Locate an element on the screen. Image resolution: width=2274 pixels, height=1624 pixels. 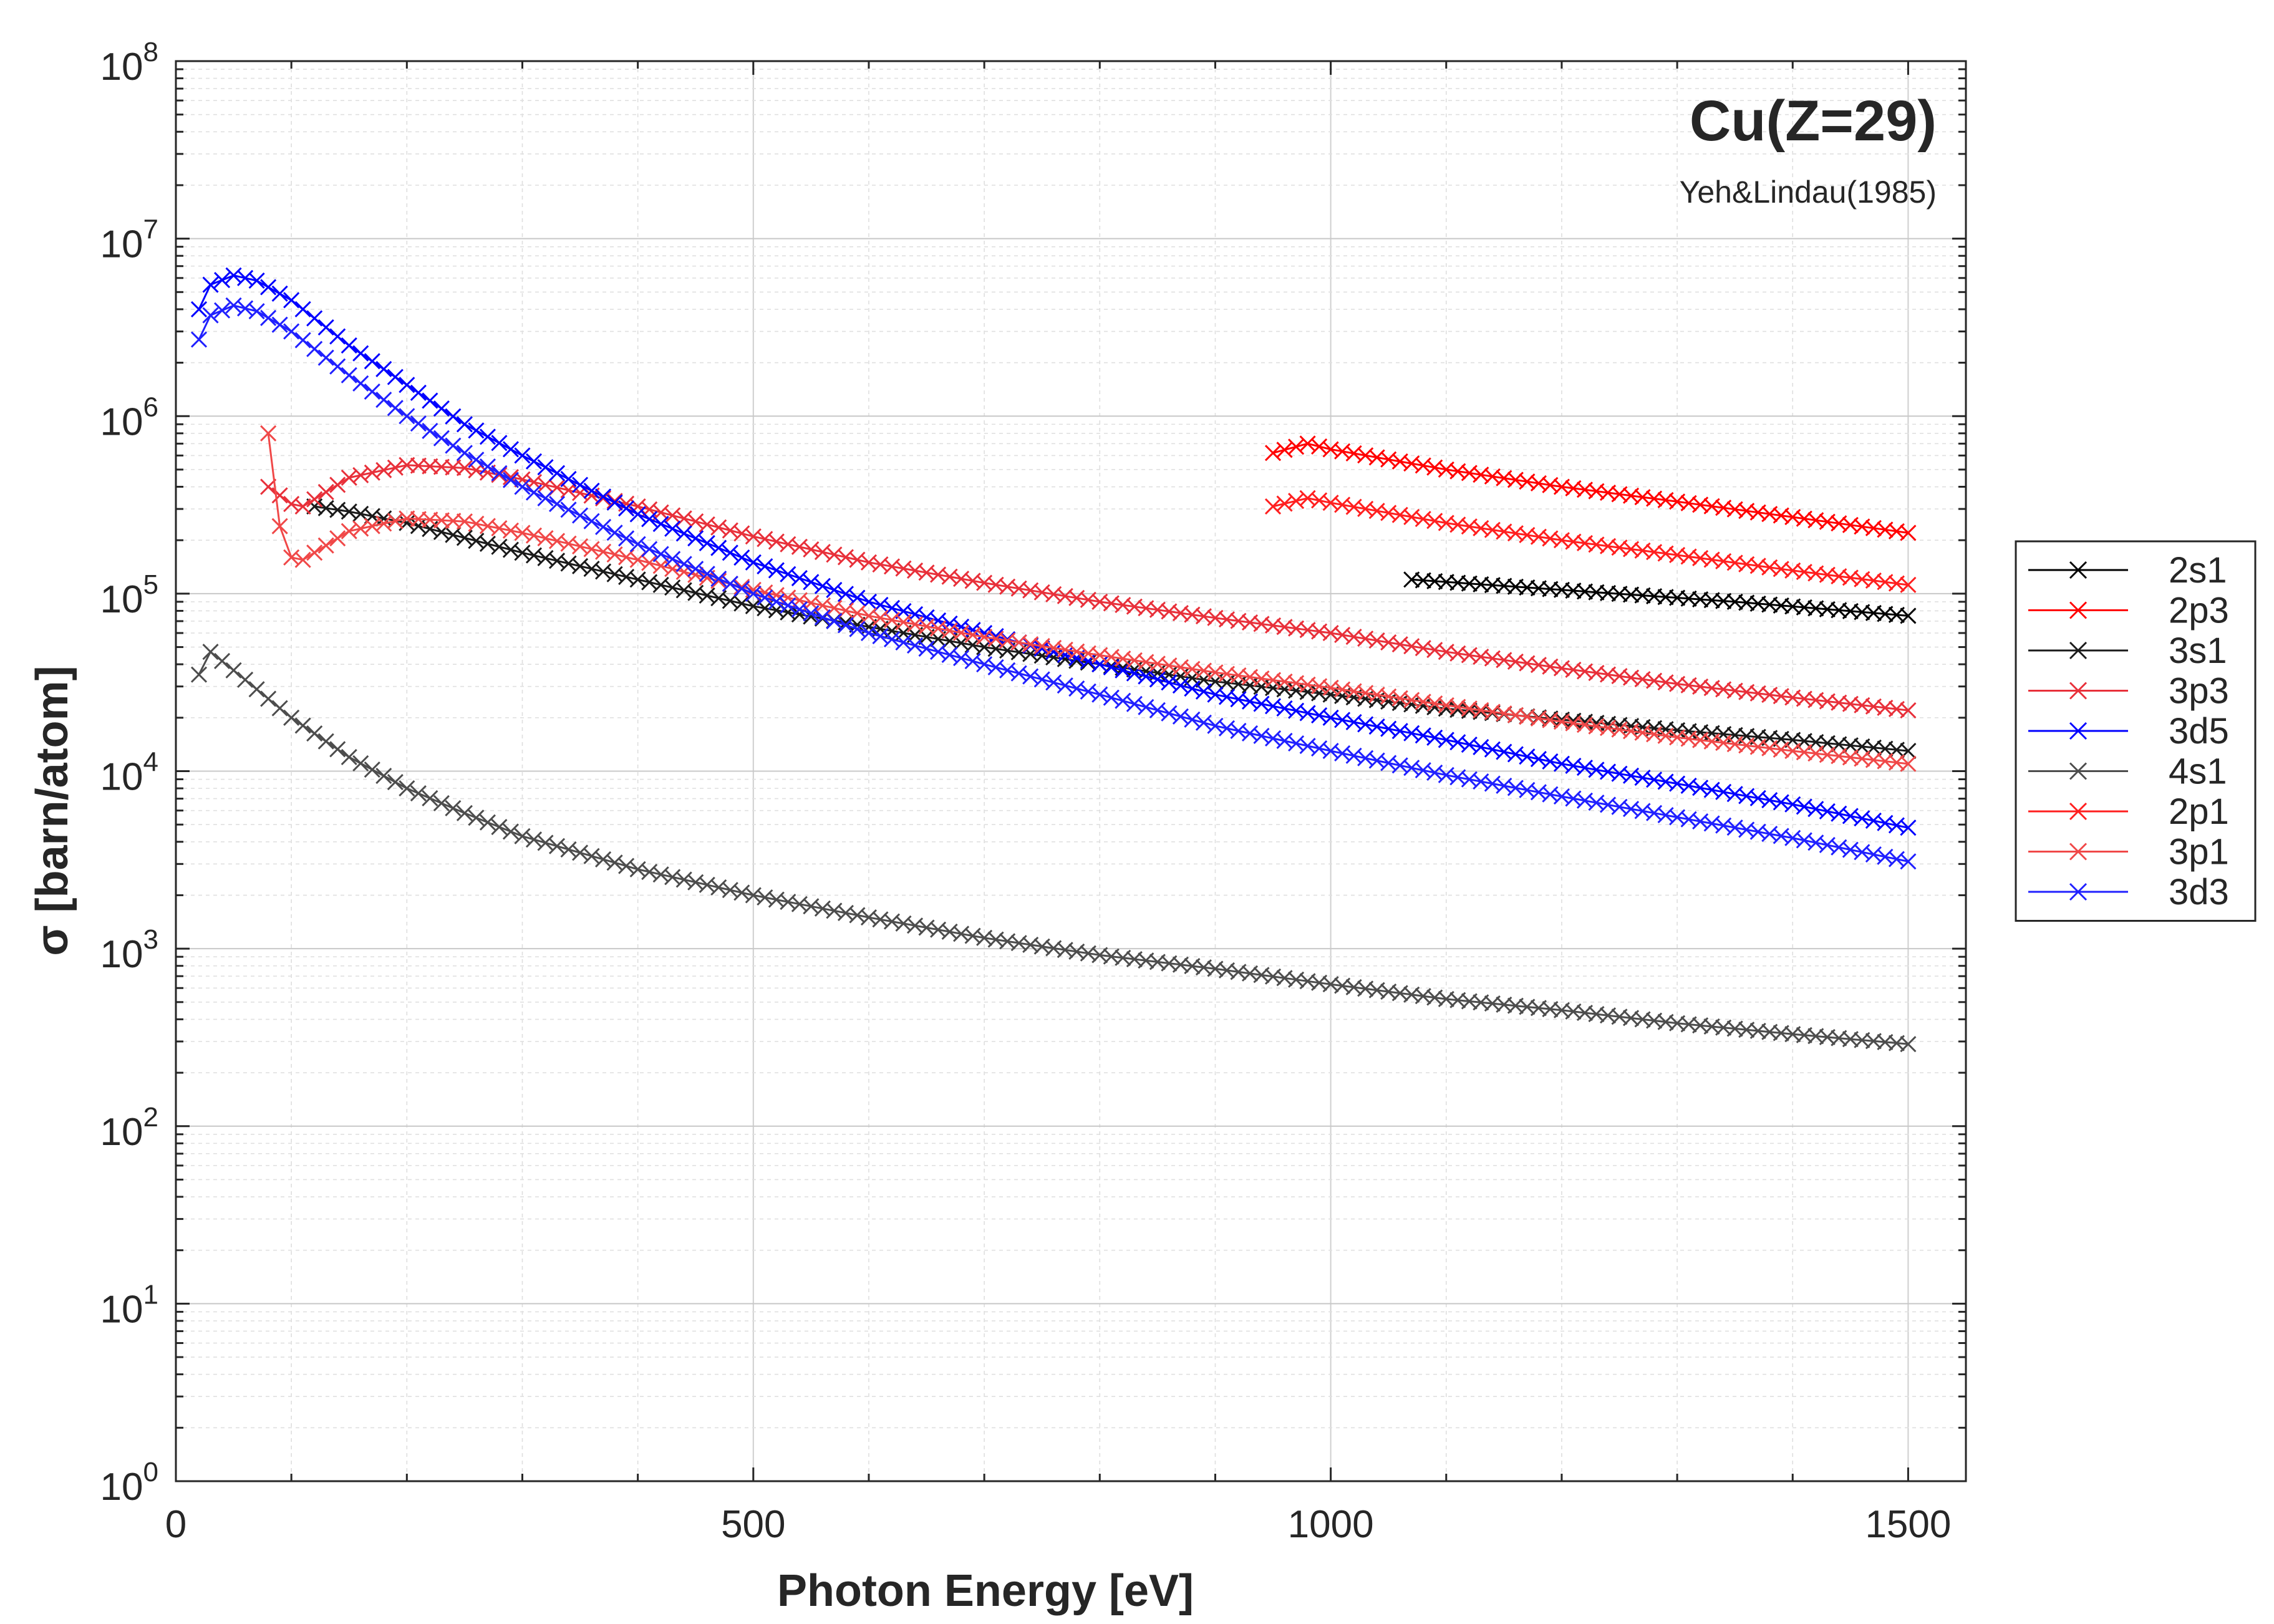
legend-entry-3p3: 3p3 is located at coordinates (2128, 691).